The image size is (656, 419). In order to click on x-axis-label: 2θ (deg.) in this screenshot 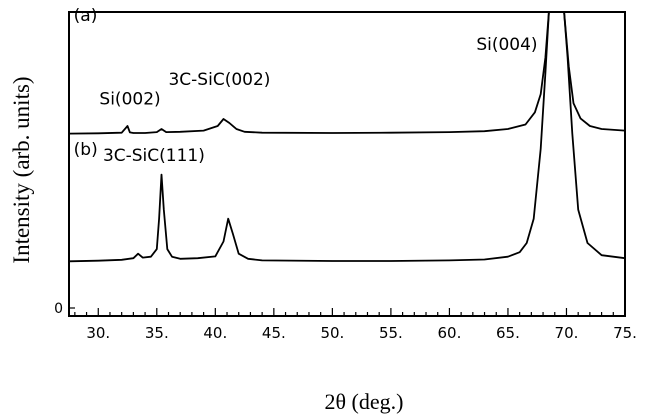, I will do `click(364, 401)`.